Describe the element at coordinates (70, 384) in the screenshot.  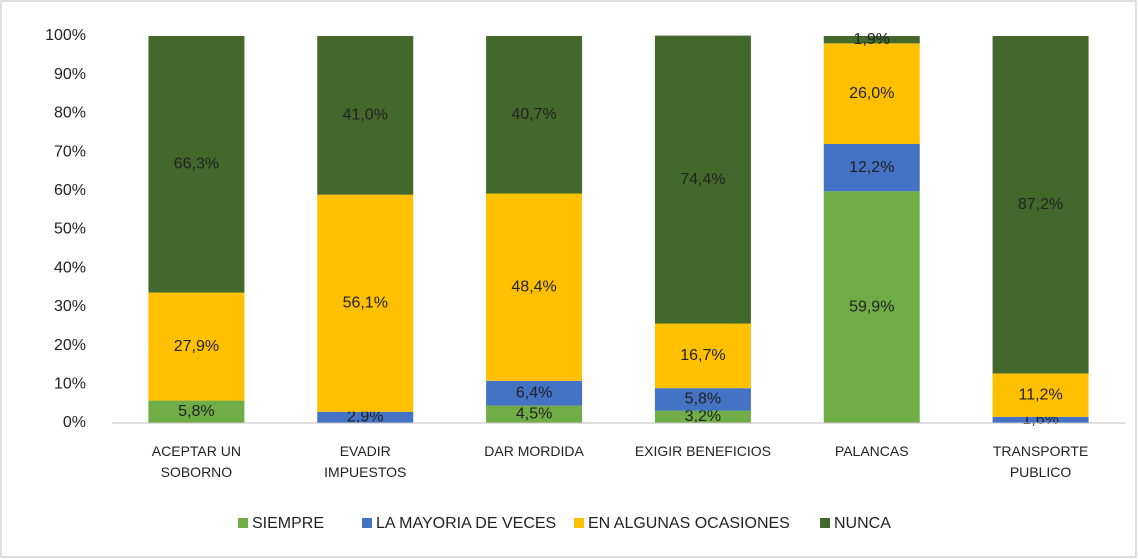
I see `y-tick-label: 10%` at that location.